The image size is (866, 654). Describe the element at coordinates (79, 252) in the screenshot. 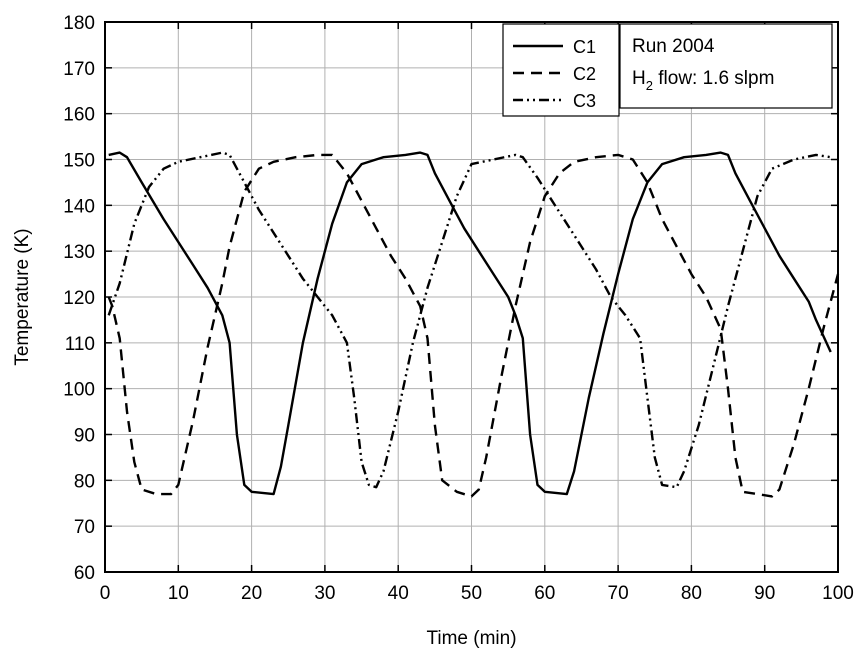

I see `y-tick-label: 130` at that location.